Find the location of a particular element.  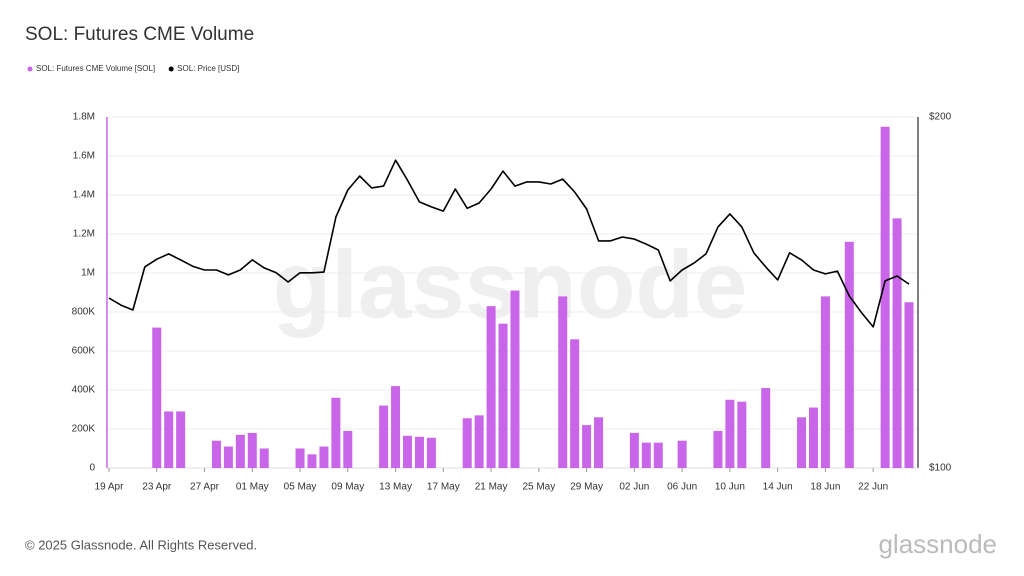

x-tick-label: 10 Jun is located at coordinates (730, 487).